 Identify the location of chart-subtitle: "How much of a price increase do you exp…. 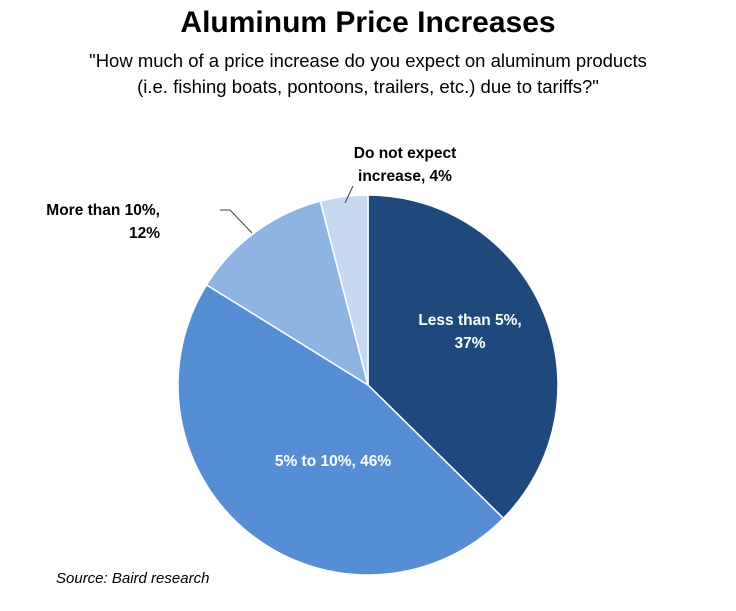
(368, 74).